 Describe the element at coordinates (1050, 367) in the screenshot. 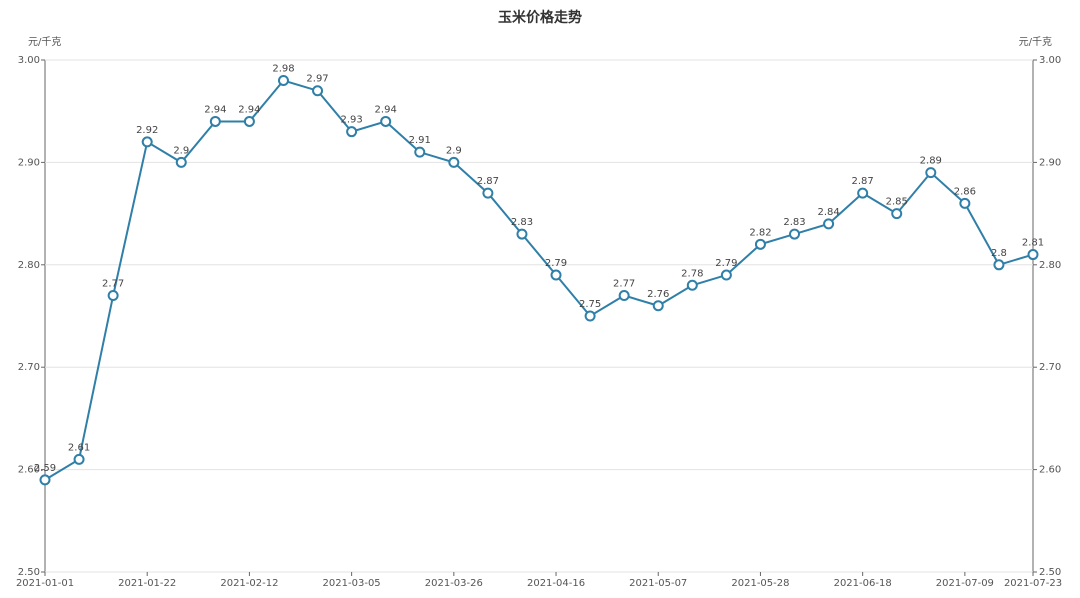

I see `y2-tick-label: 2.70` at that location.